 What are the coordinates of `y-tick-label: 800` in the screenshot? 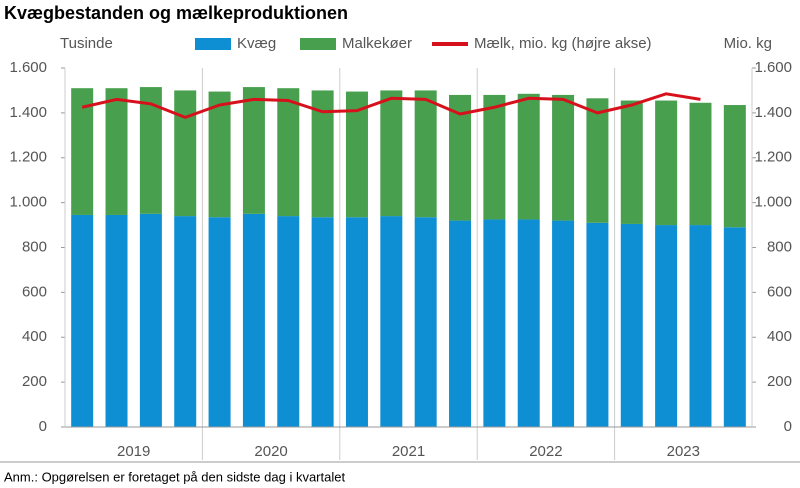 It's located at (34, 246).